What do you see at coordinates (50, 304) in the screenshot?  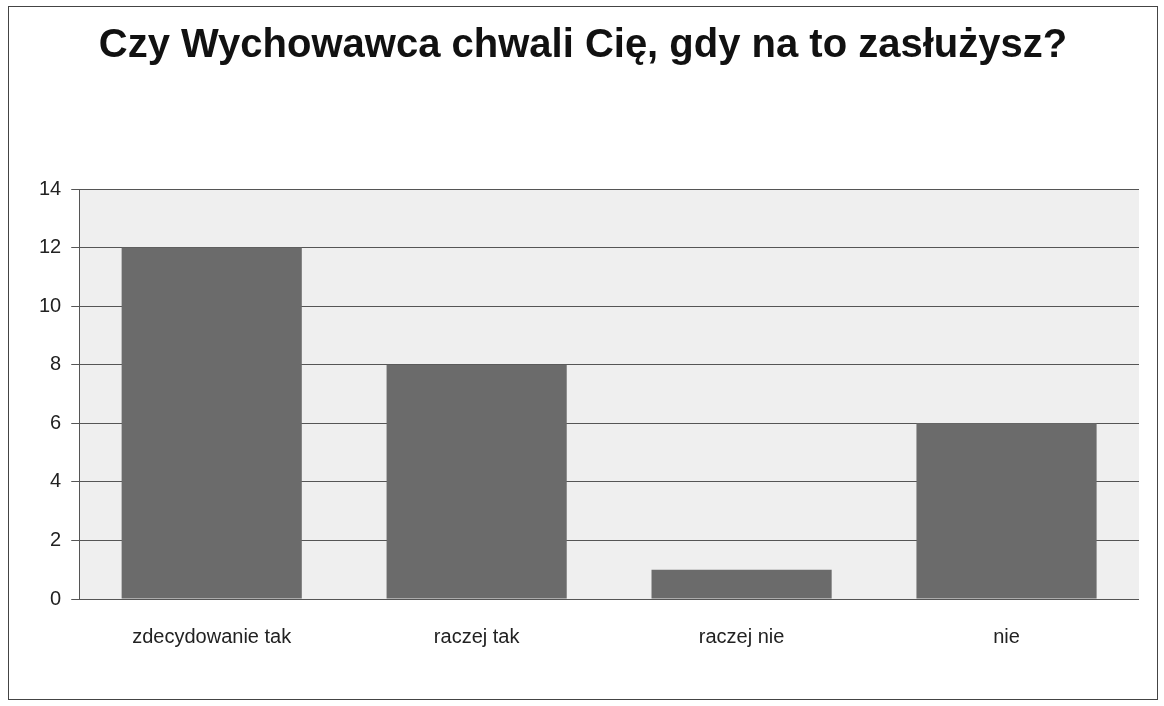 I see `y-tick-label: 10` at bounding box center [50, 304].